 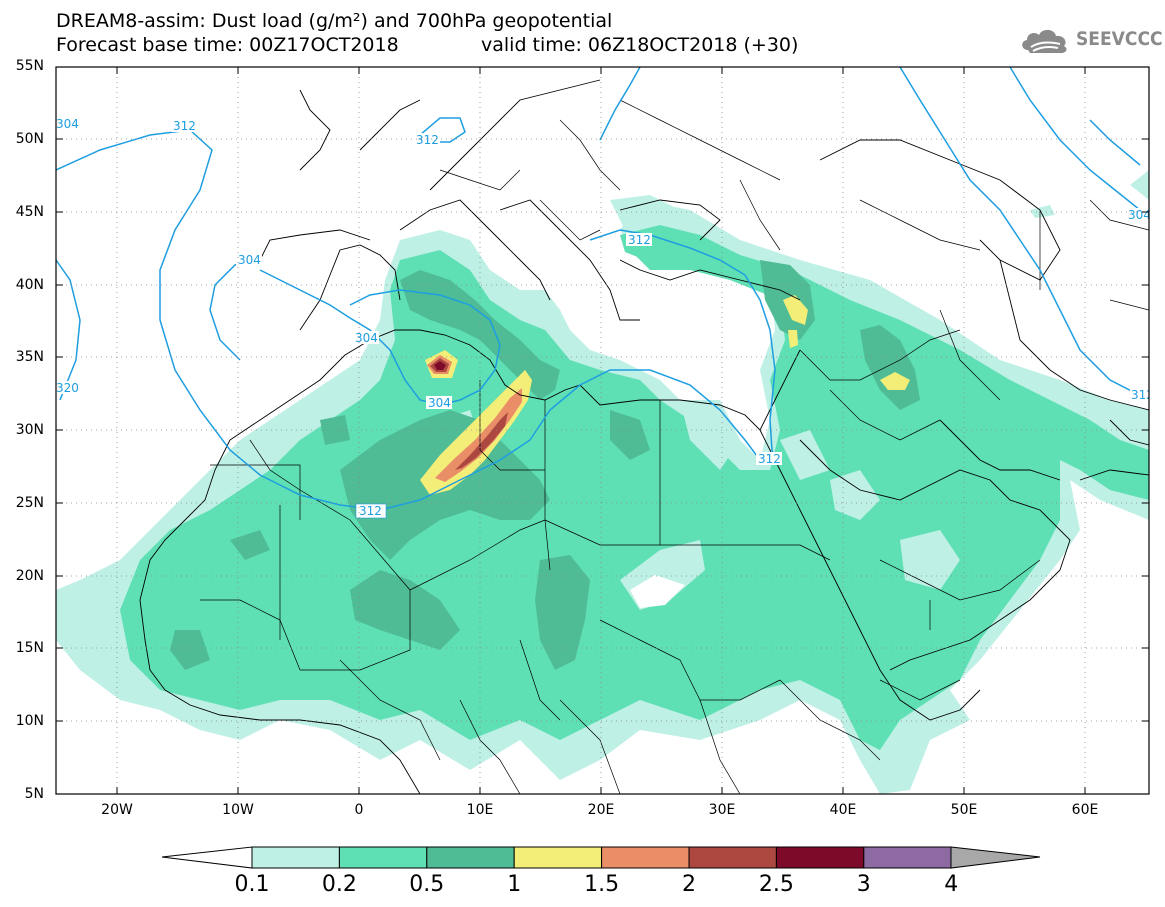 I want to click on cloud-icon, so click(x=1044, y=41).